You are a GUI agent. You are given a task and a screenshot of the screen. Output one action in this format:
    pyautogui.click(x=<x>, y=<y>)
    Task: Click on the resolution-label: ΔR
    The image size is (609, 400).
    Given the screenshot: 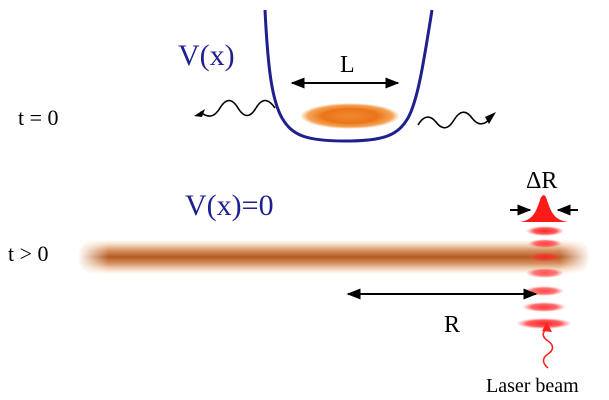 What is the action you would take?
    pyautogui.click(x=541, y=181)
    